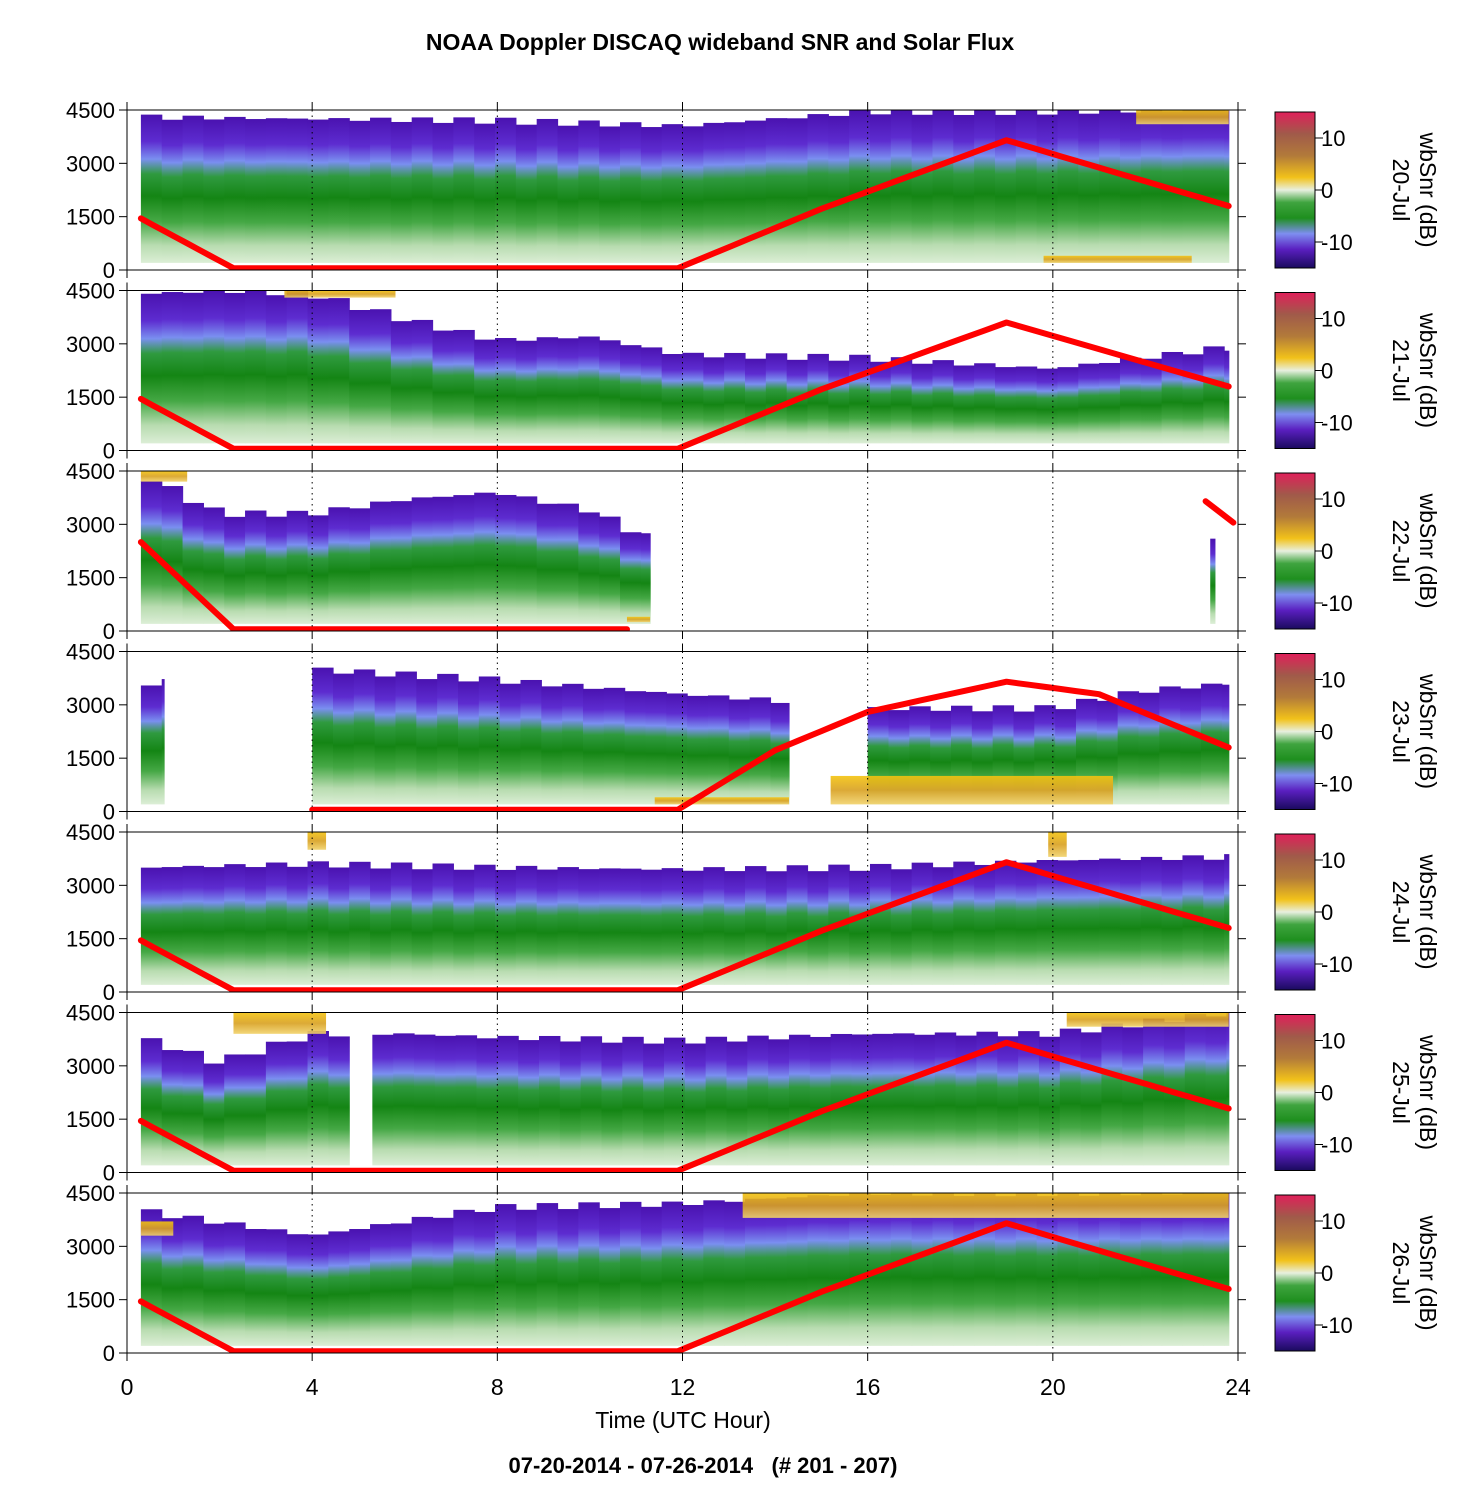  I want to click on y-tick-label: 0, so click(109, 812).